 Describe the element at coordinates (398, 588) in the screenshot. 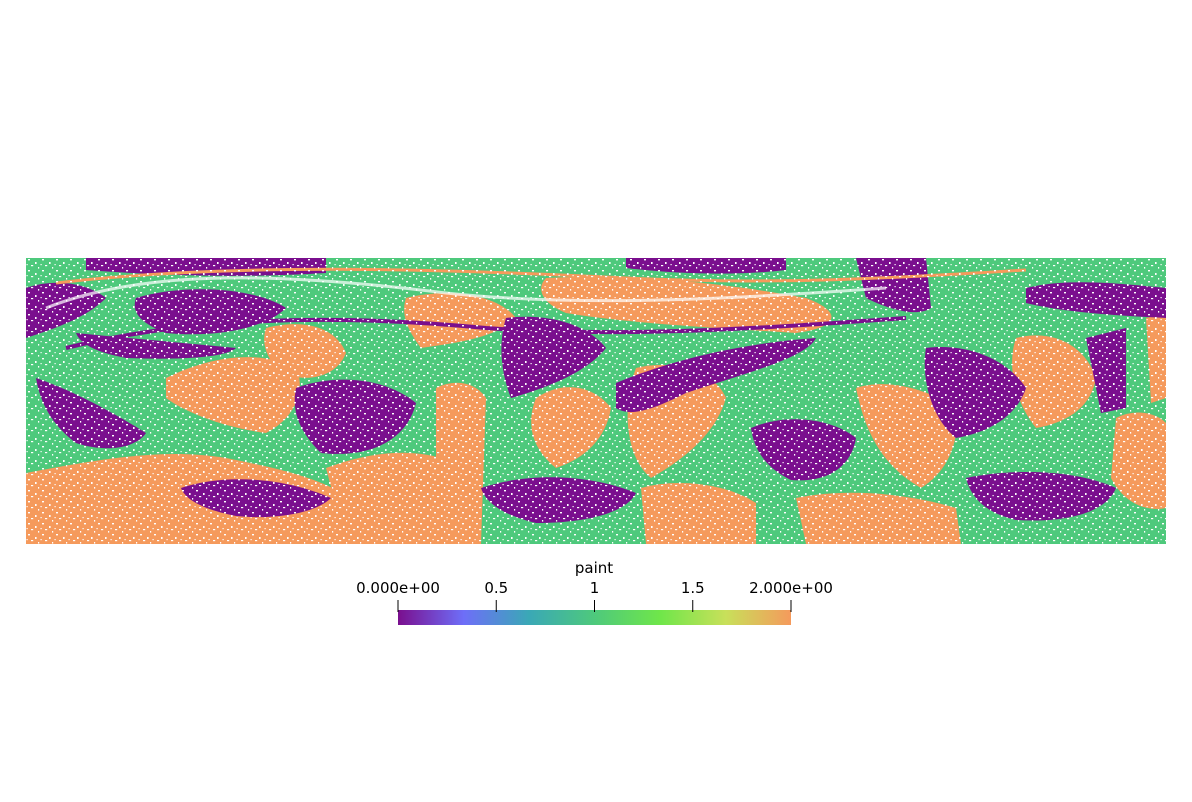

I see `colorbar-tick-label: 0.000e+00` at that location.